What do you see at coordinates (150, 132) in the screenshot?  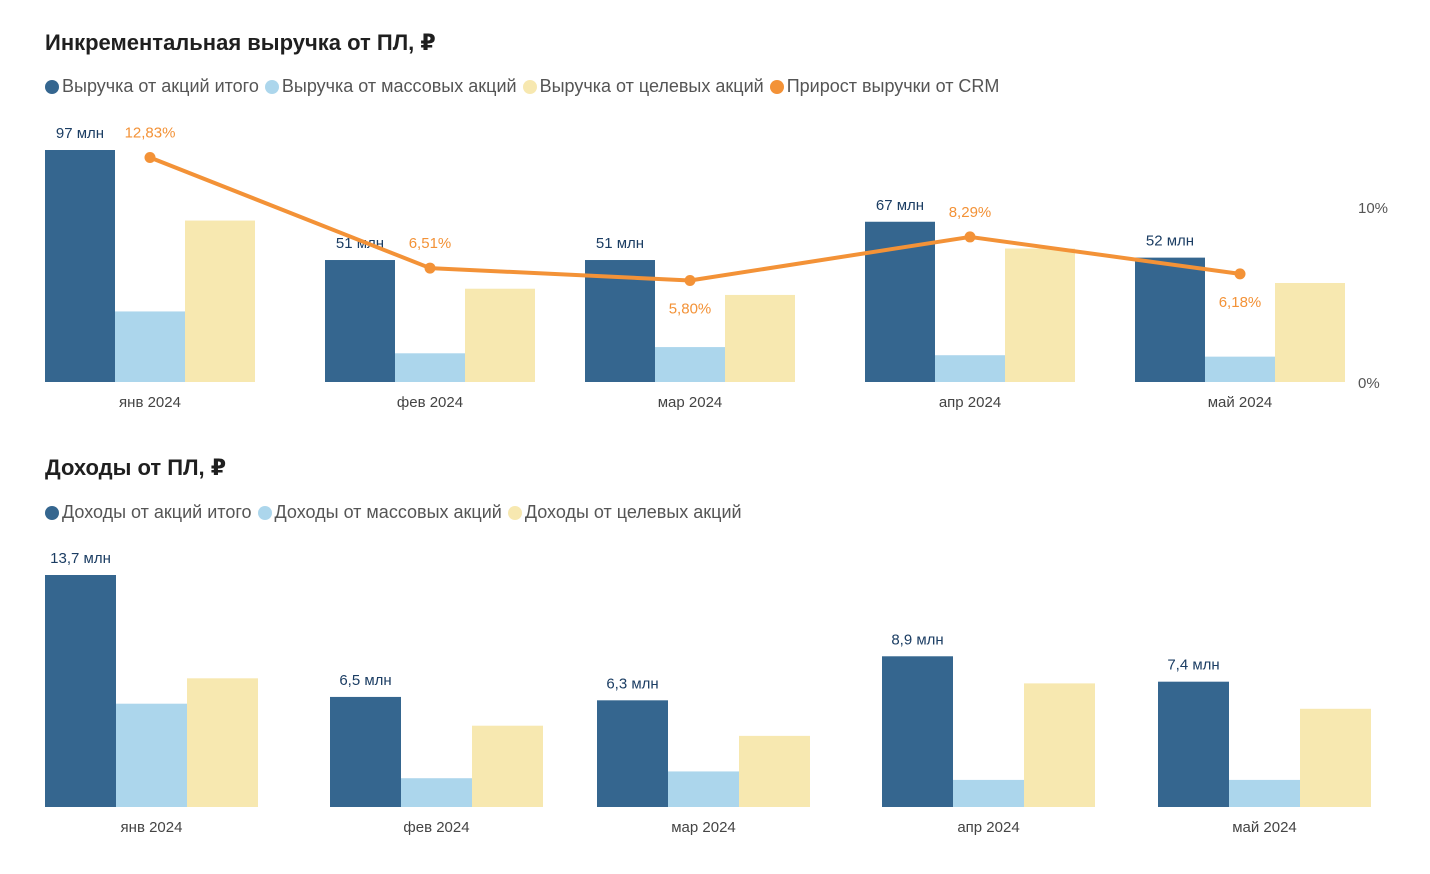 I see `line-data-label: 12,83%` at bounding box center [150, 132].